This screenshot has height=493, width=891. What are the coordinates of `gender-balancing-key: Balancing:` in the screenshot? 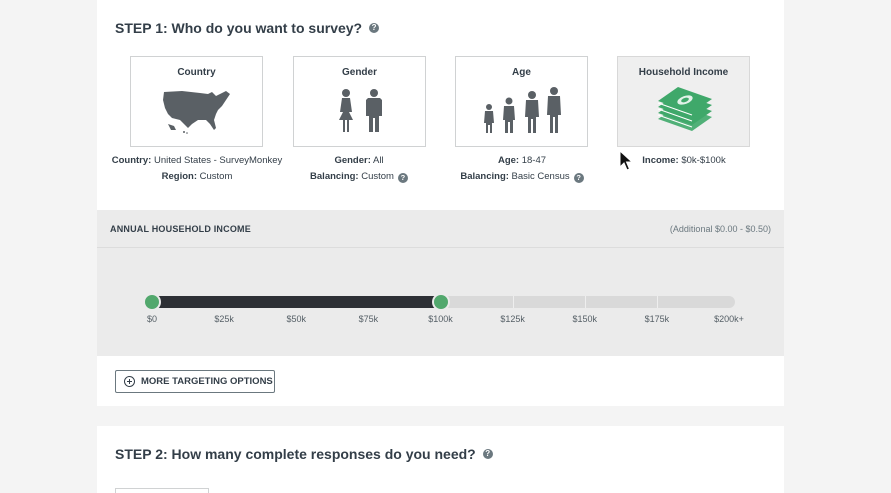 It's located at (334, 176).